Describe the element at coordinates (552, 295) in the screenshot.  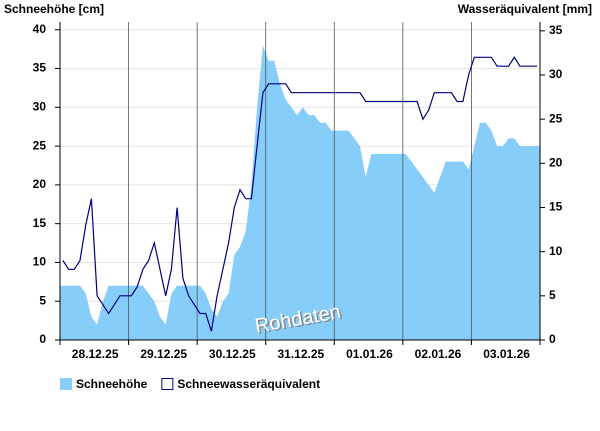
I see `y2-tick-label: 5` at that location.